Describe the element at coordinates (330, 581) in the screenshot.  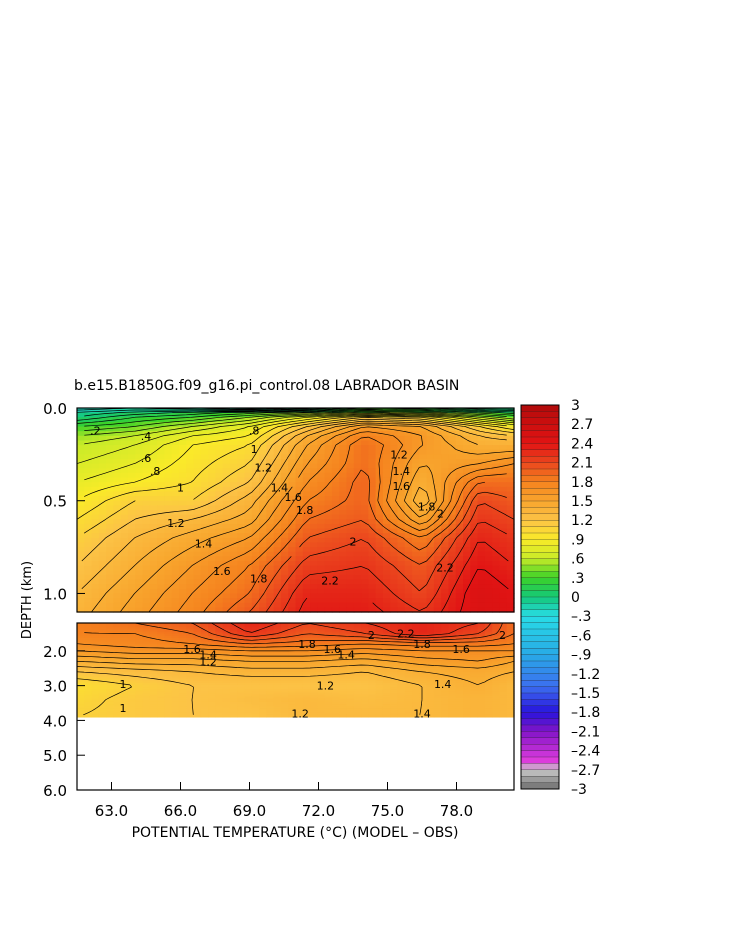
I see `contour-label: 2.2` at that location.